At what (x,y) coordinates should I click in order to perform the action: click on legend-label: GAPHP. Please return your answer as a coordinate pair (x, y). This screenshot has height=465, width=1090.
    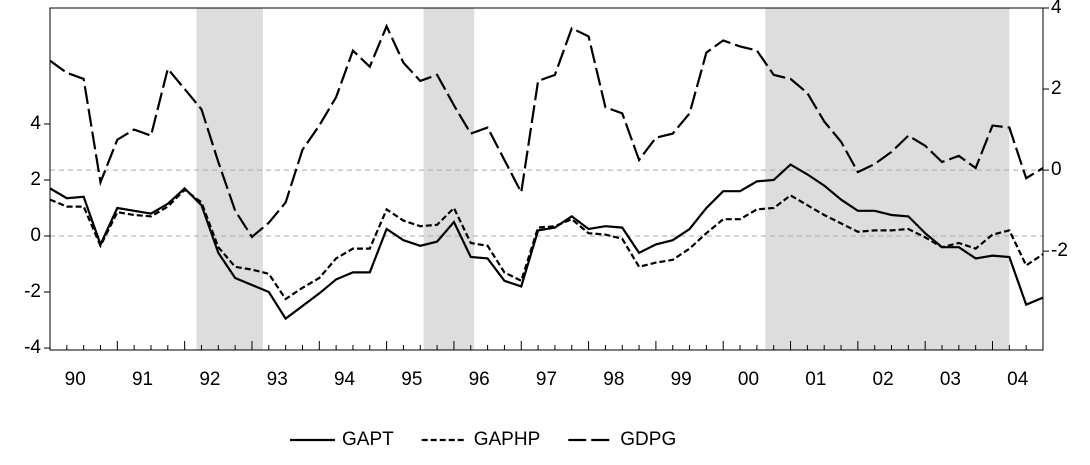
    Looking at the image, I should click on (507, 439).